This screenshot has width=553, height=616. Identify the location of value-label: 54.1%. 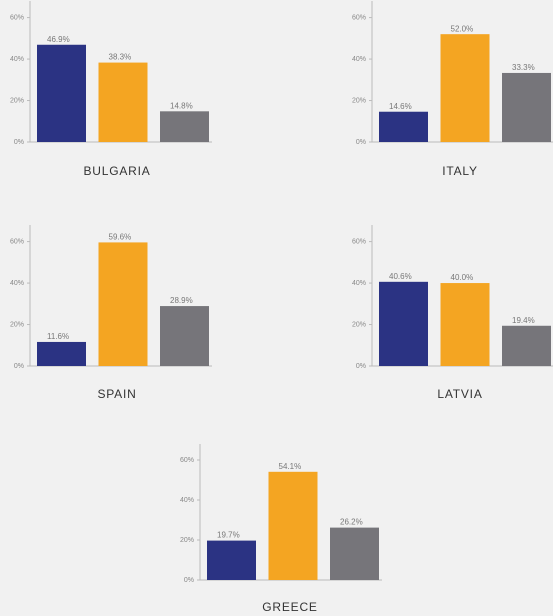
(290, 466).